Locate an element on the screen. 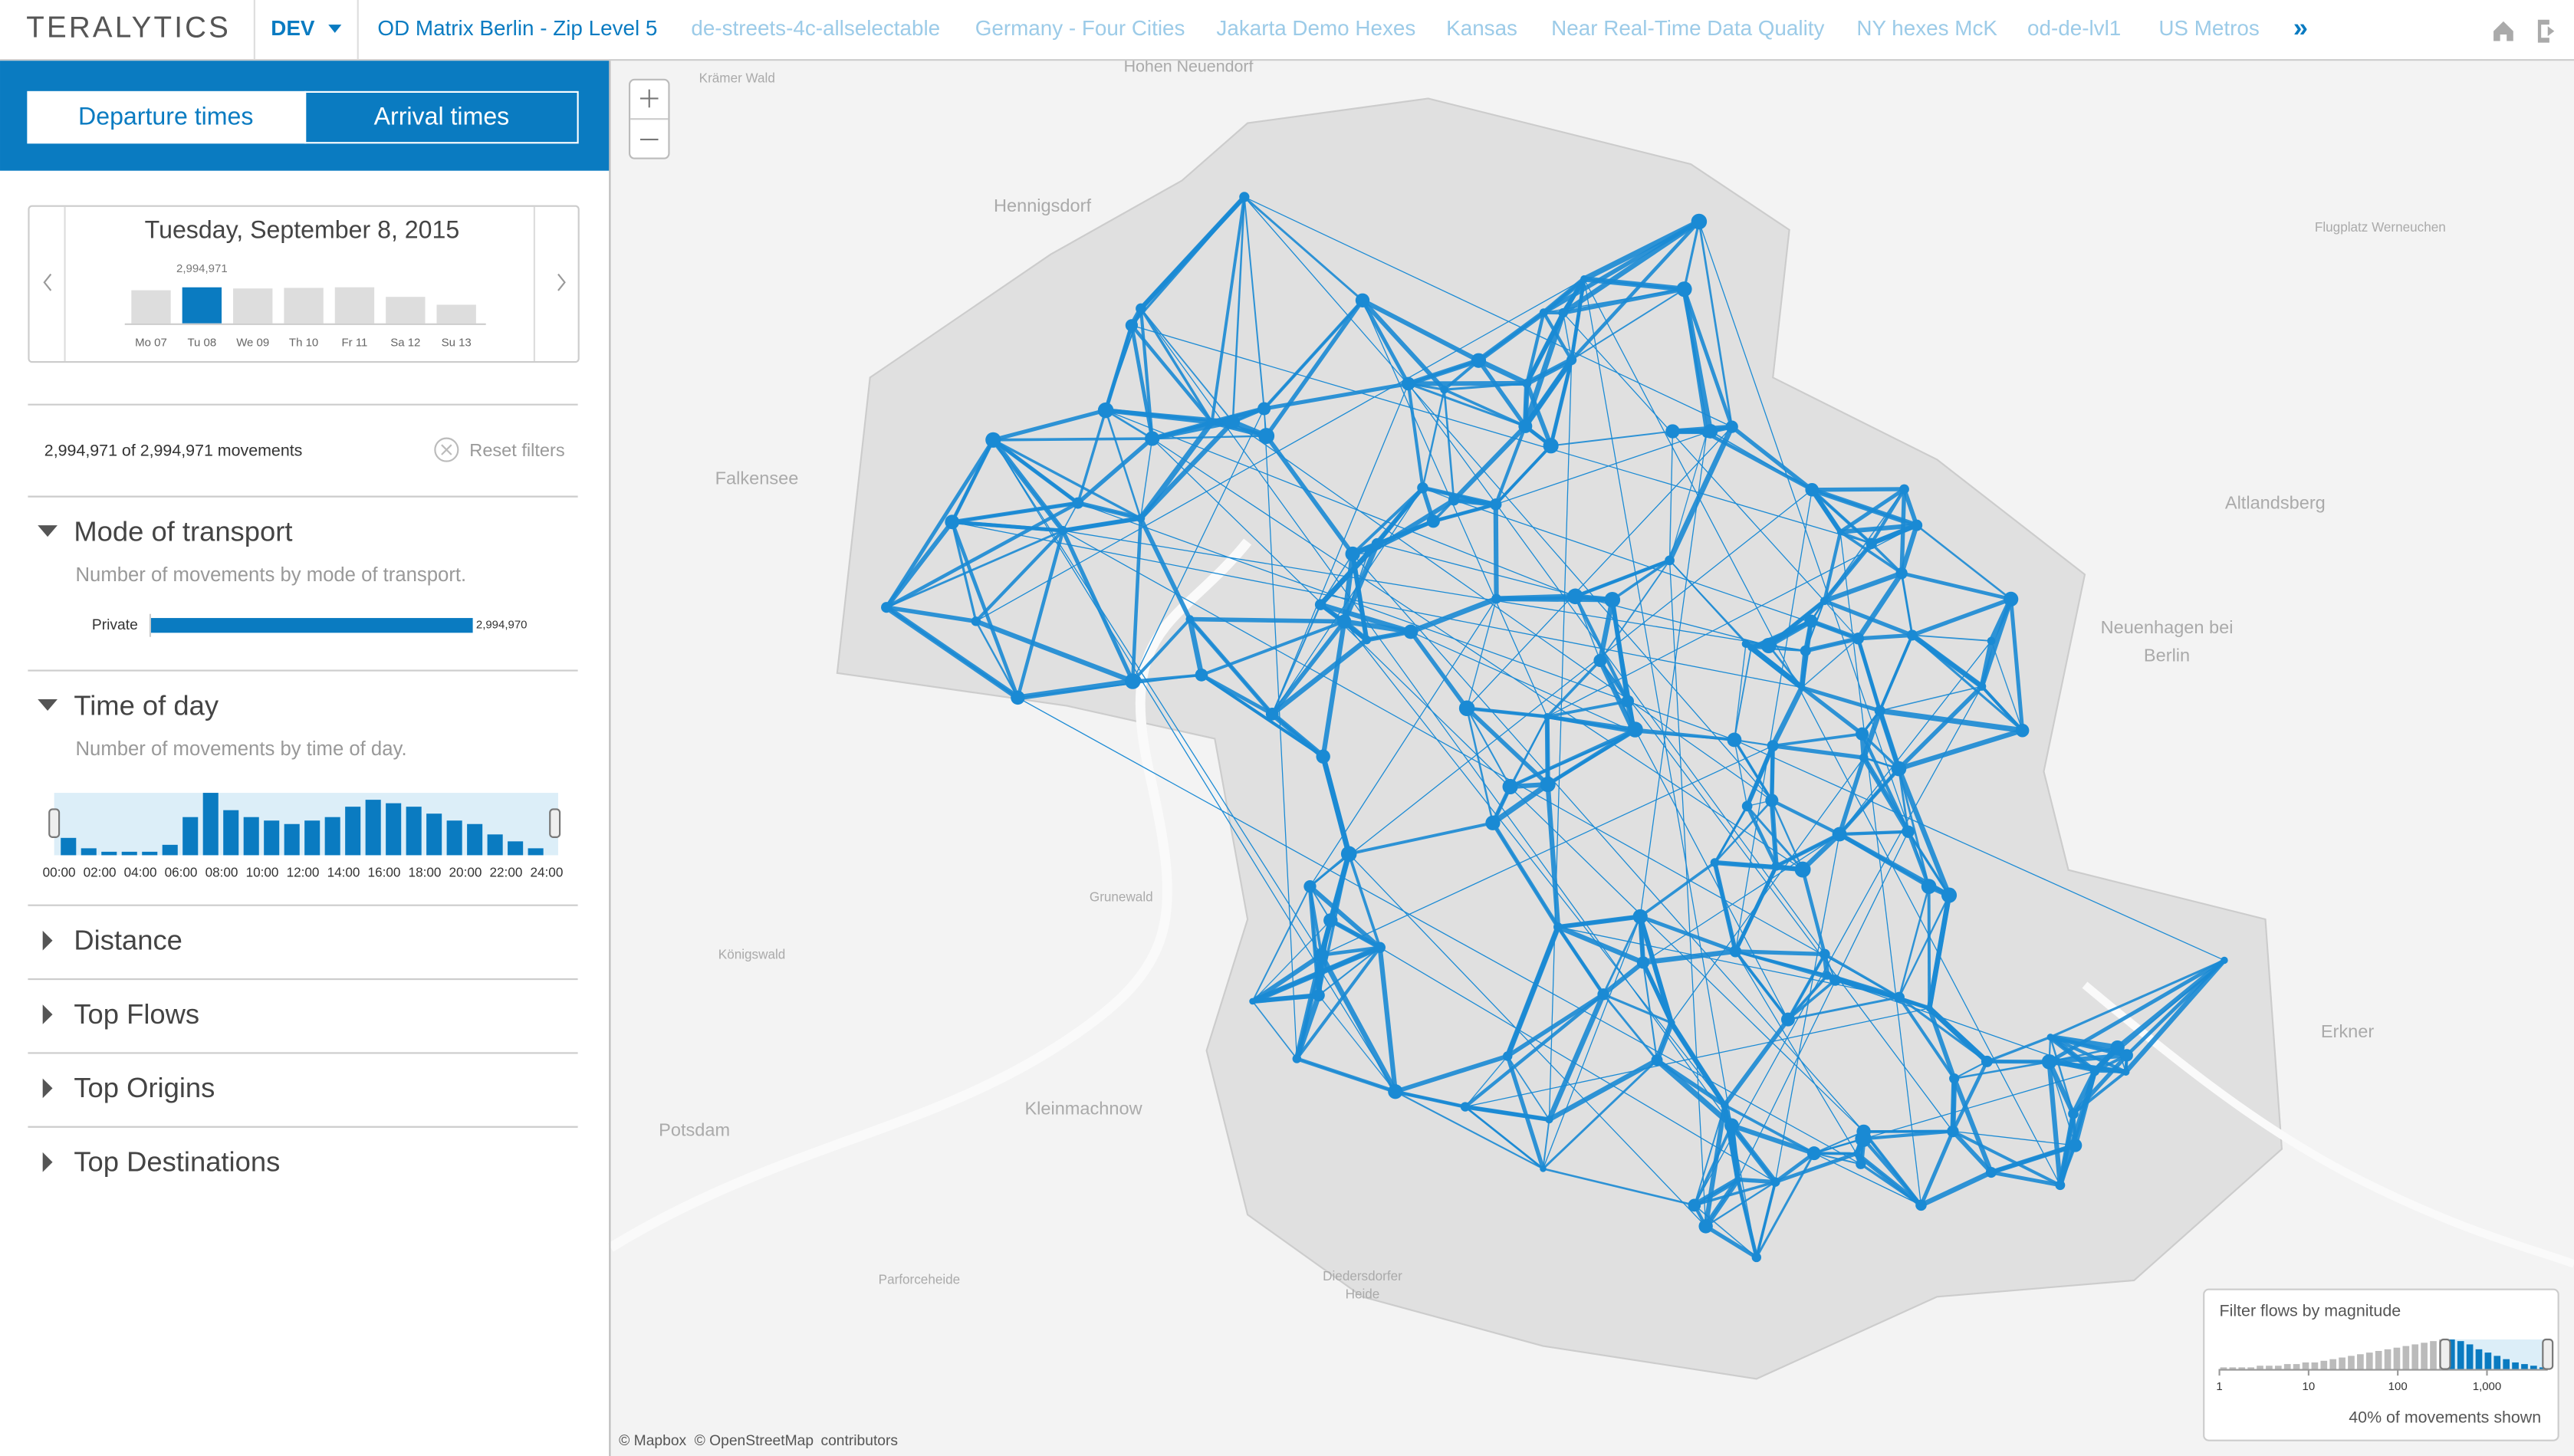 This screenshot has height=1456, width=2574. section-title: Top Origins is located at coordinates (144, 1087).